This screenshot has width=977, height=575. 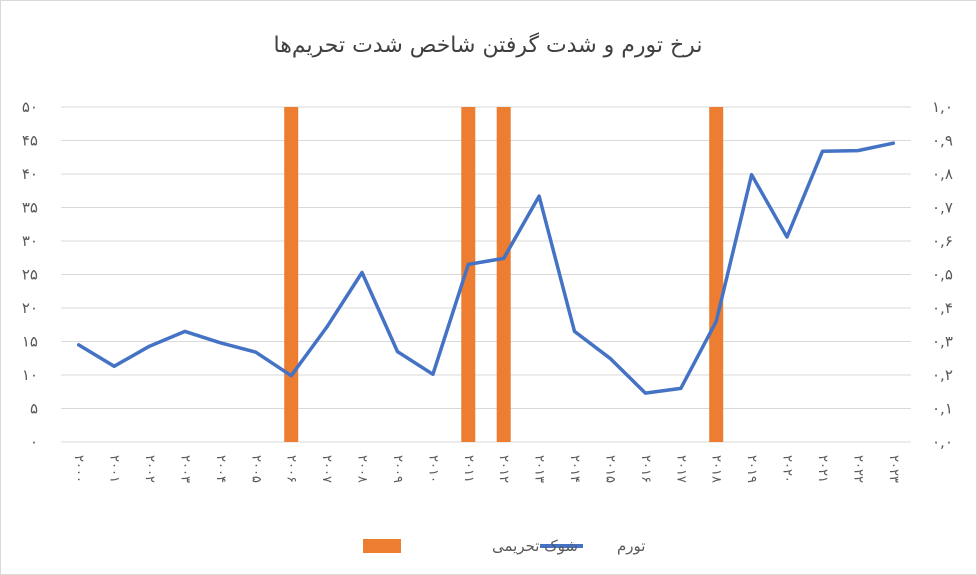 What do you see at coordinates (645, 469) in the screenshot?
I see `x-tick-label: ۲۰۱۶` at bounding box center [645, 469].